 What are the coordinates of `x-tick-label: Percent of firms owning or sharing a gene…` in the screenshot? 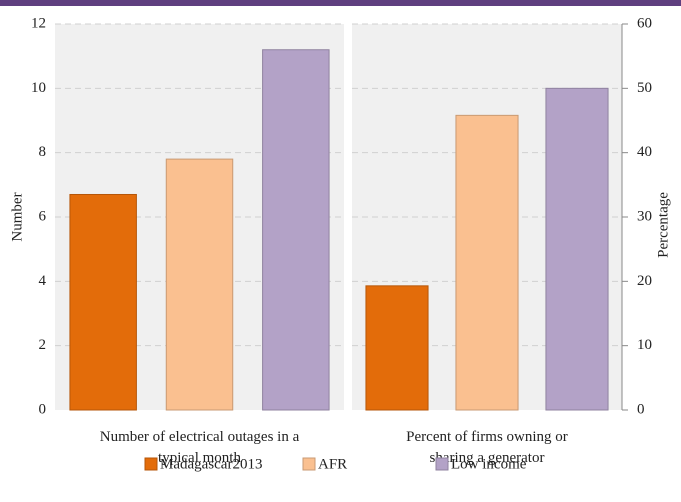 It's located at (487, 447).